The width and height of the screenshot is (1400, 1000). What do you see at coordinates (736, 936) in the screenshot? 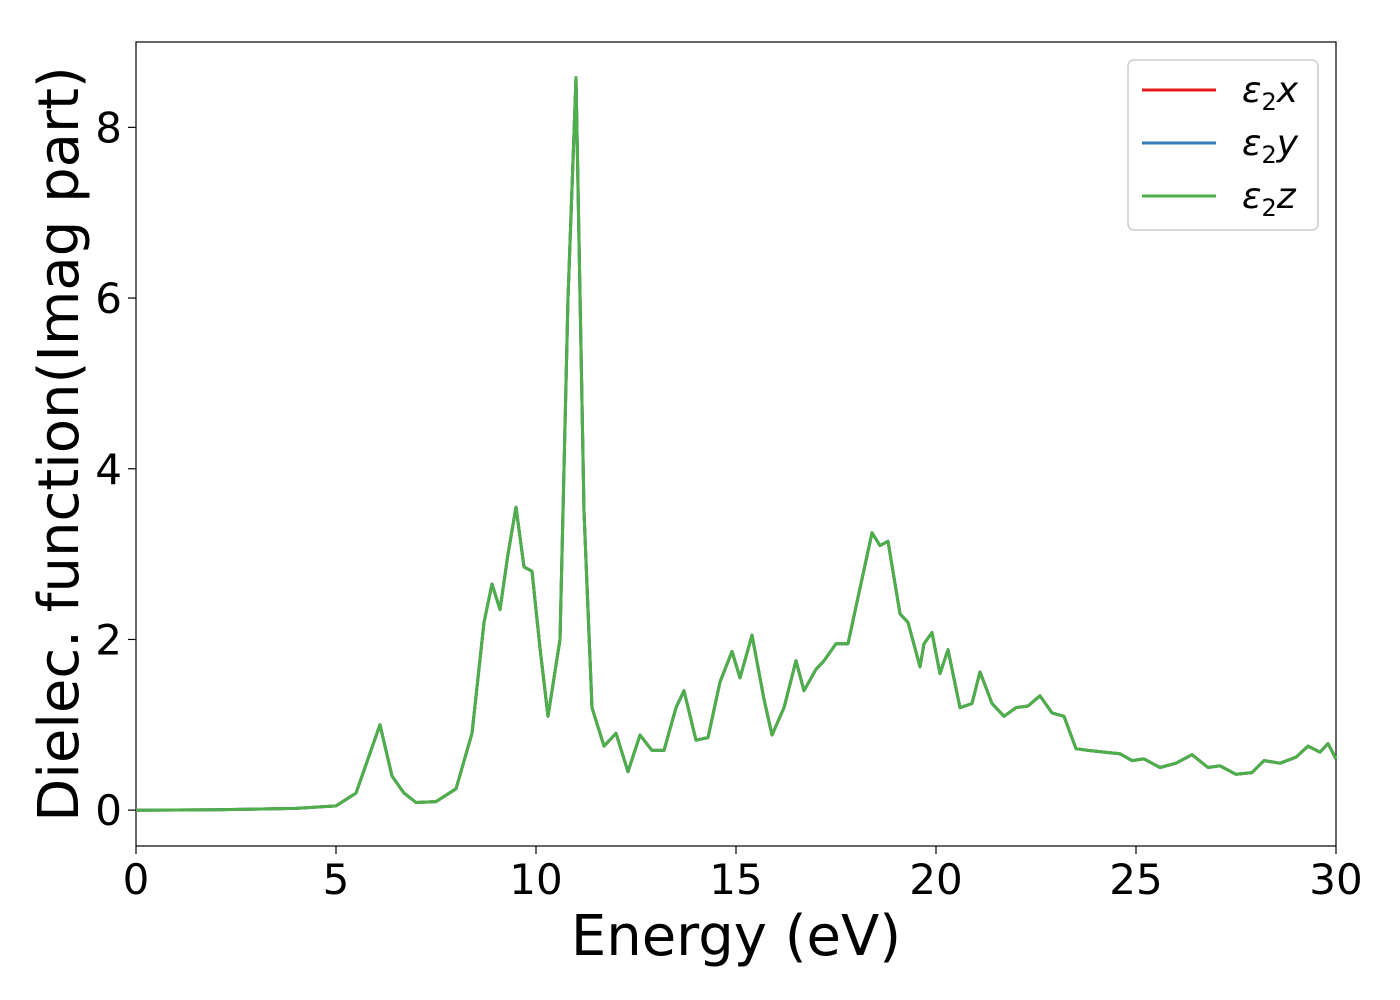
I see `x-axis-label: Energy (eV)` at bounding box center [736, 936].